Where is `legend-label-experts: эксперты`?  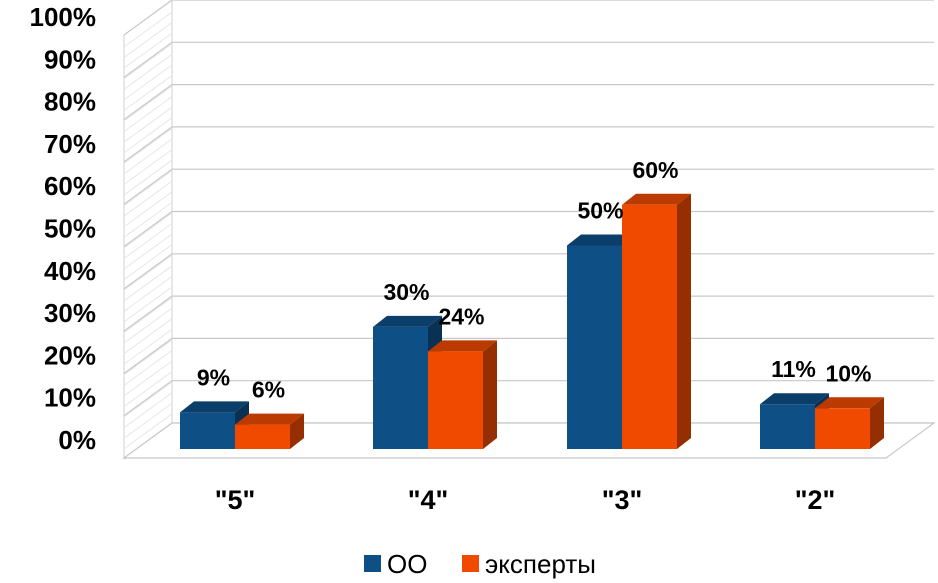
legend-label-experts: эксперты is located at coordinates (540, 564).